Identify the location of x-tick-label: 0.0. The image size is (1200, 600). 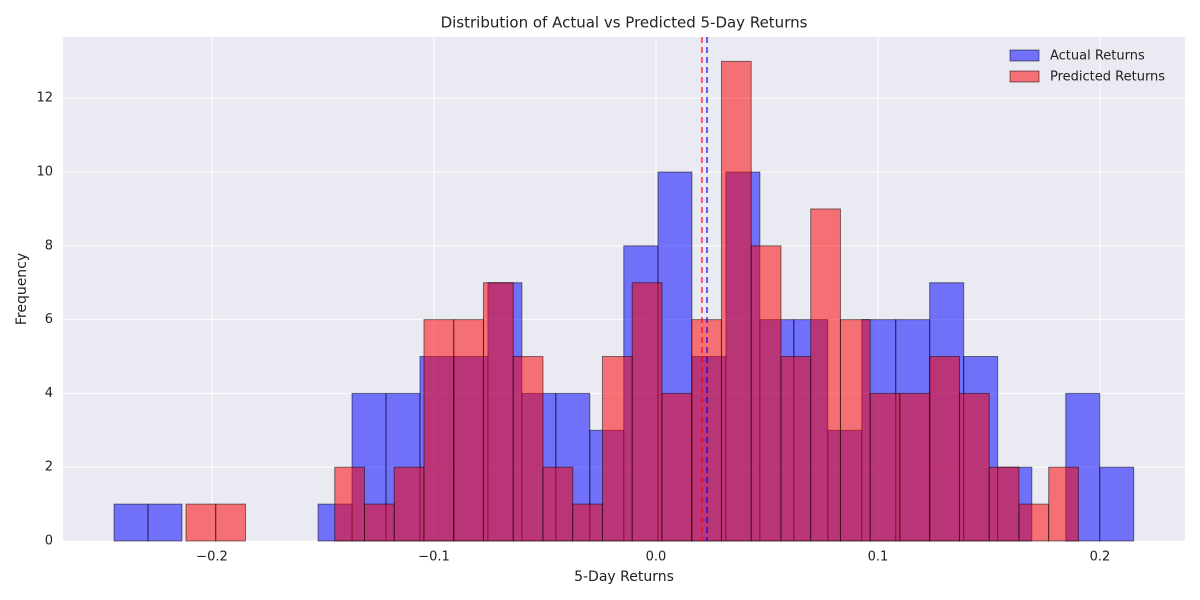
(656, 557).